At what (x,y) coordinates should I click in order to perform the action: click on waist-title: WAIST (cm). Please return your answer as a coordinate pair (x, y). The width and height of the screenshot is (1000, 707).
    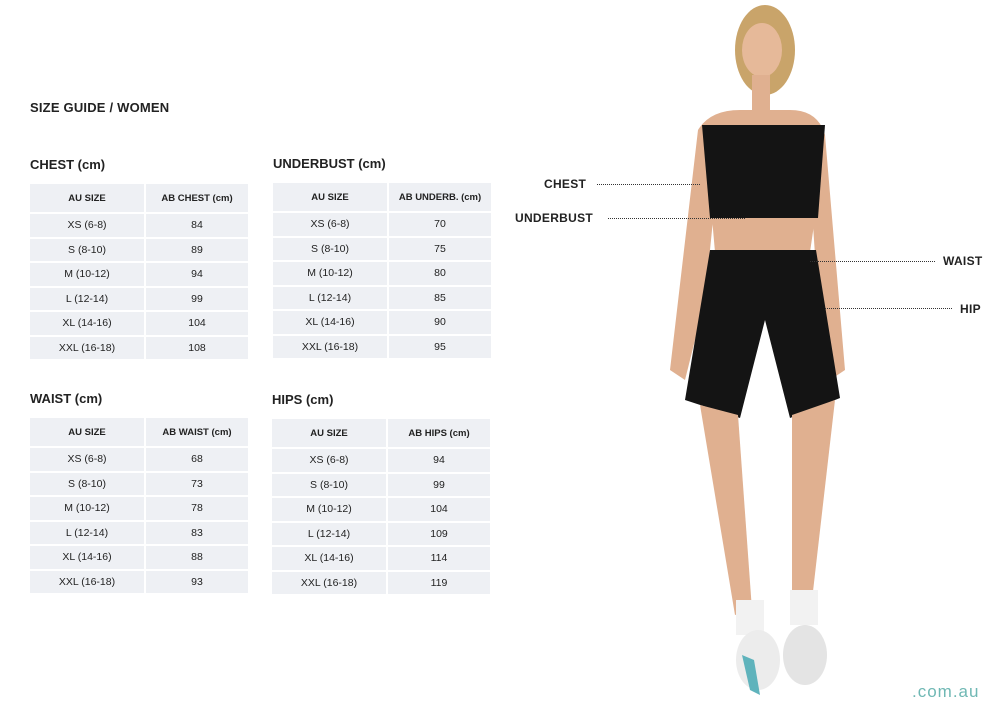
    Looking at the image, I should click on (66, 398).